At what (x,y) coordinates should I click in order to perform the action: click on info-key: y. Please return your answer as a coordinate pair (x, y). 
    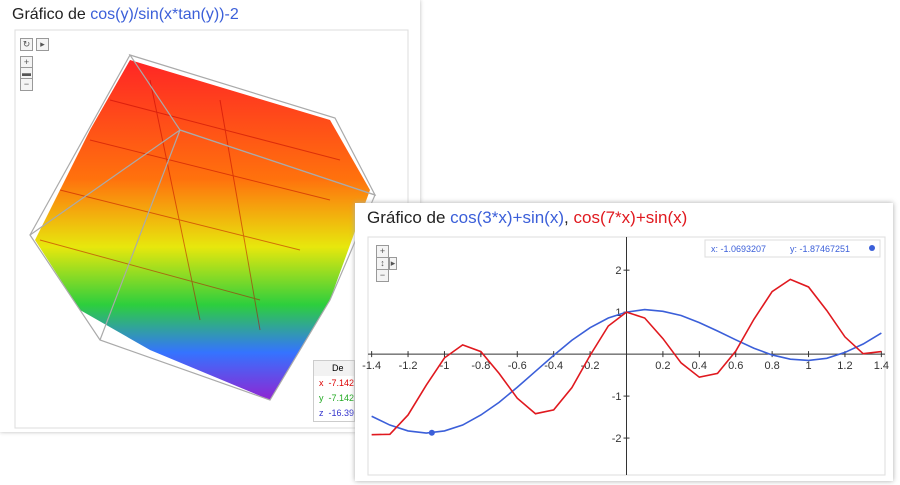
    Looking at the image, I should click on (321, 398).